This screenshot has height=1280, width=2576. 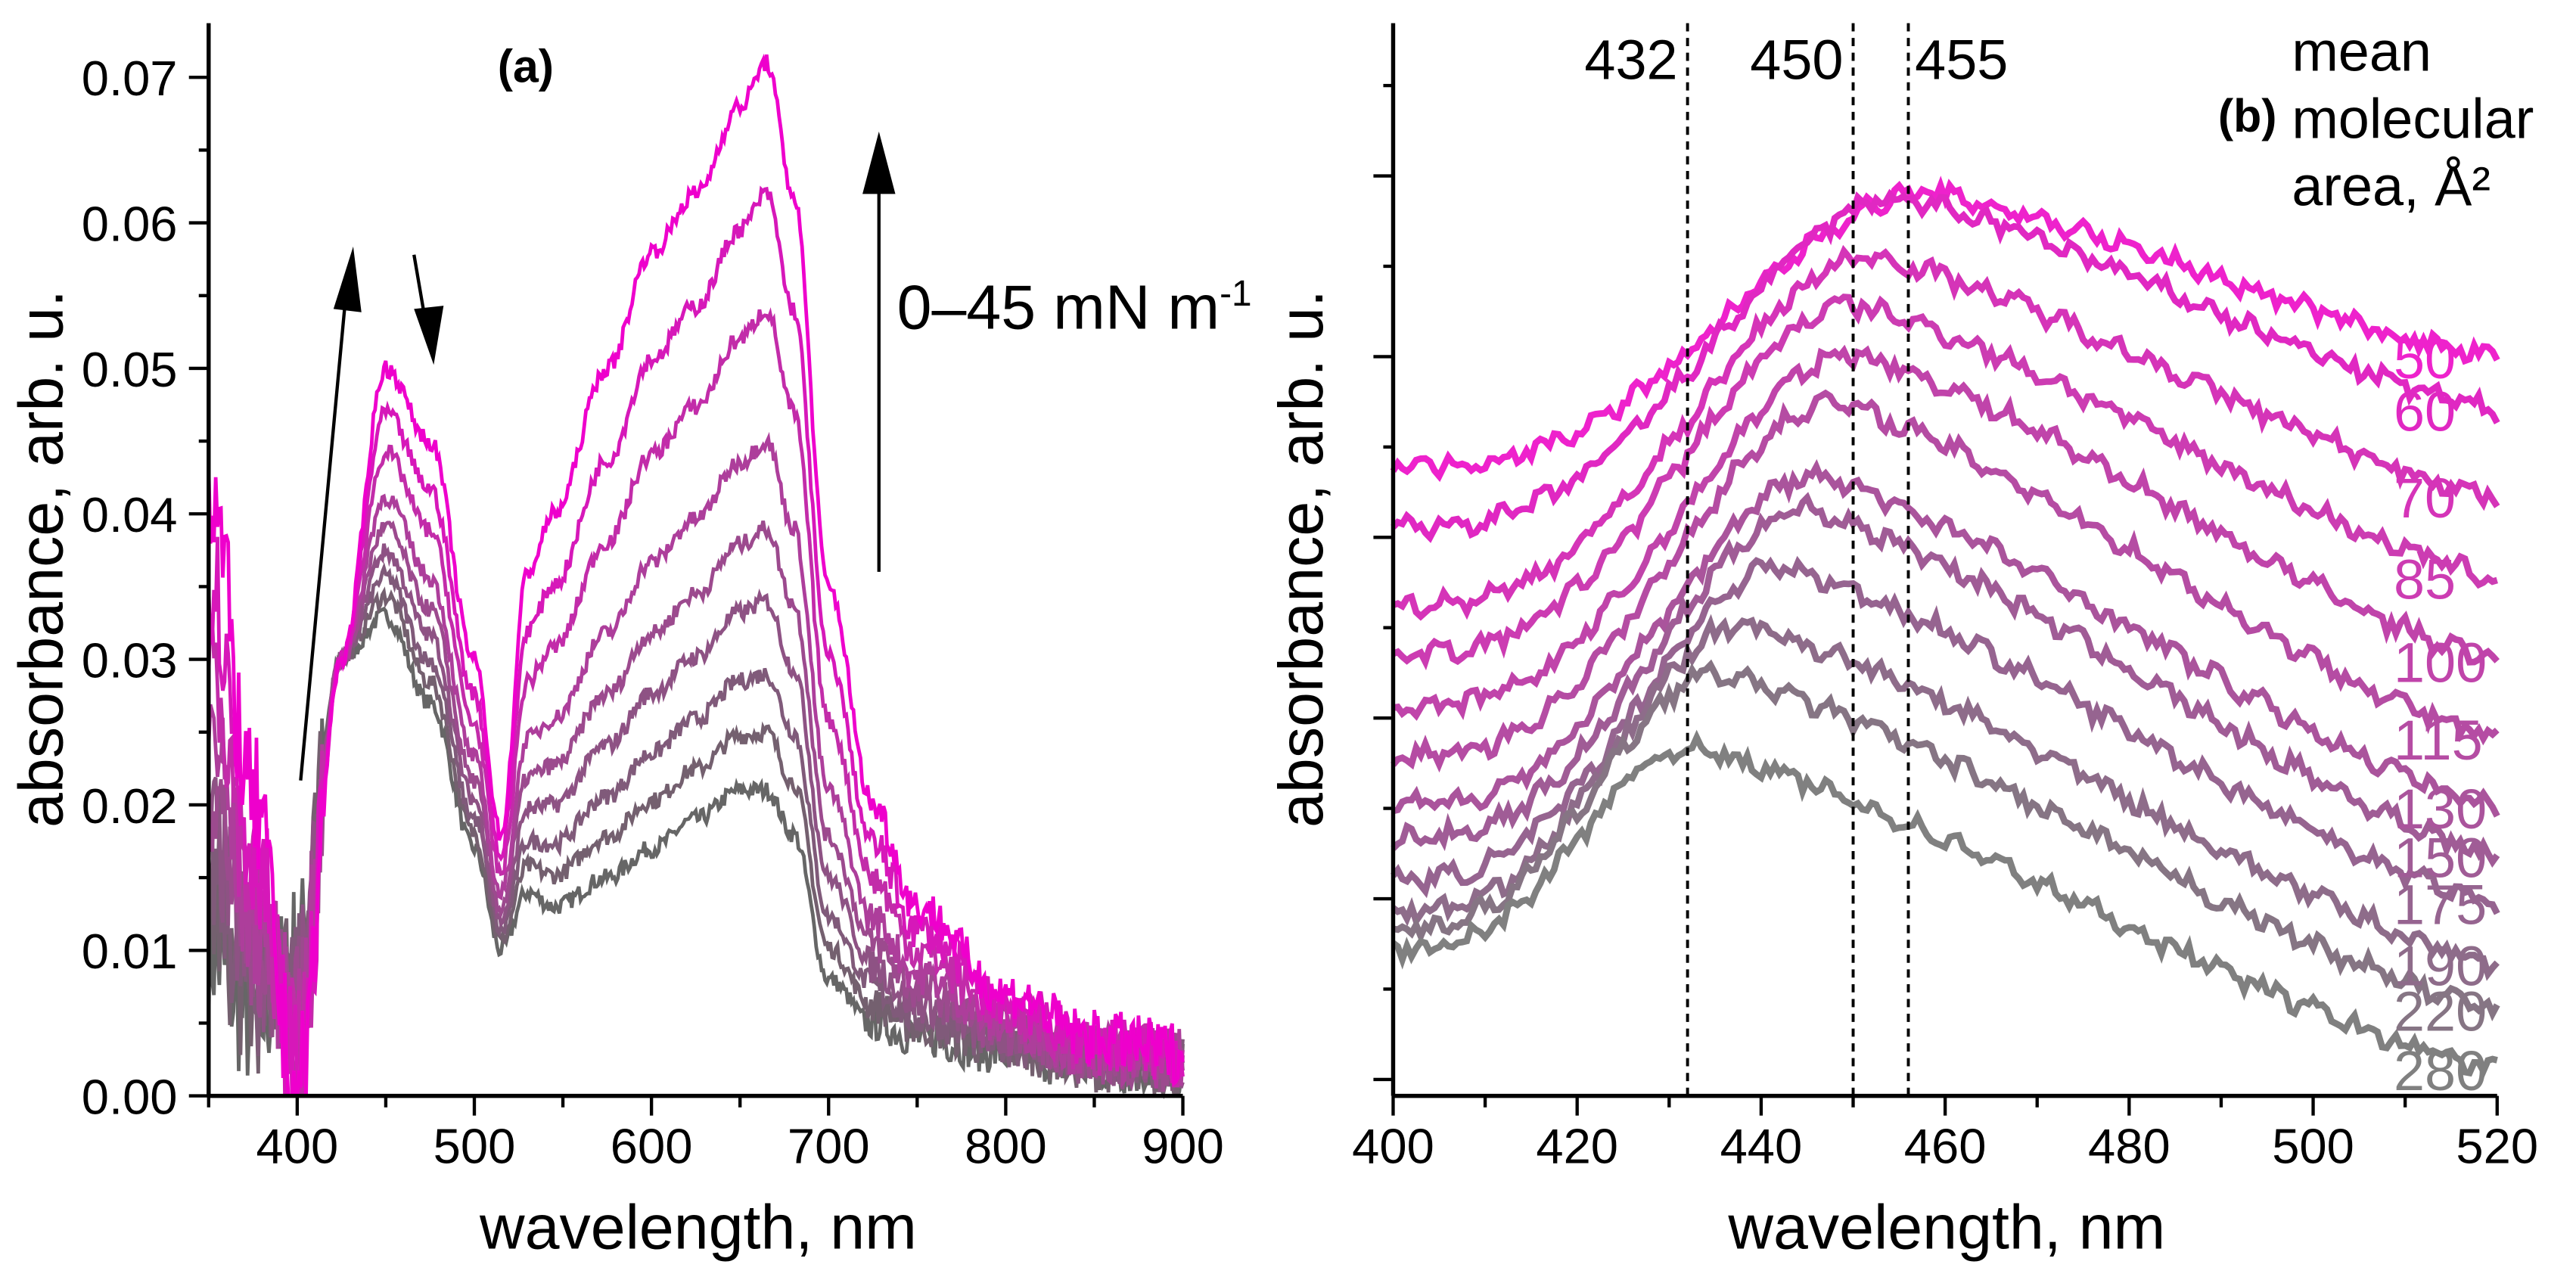 What do you see at coordinates (1961, 59) in the screenshot?
I see `reference-label-455: 455` at bounding box center [1961, 59].